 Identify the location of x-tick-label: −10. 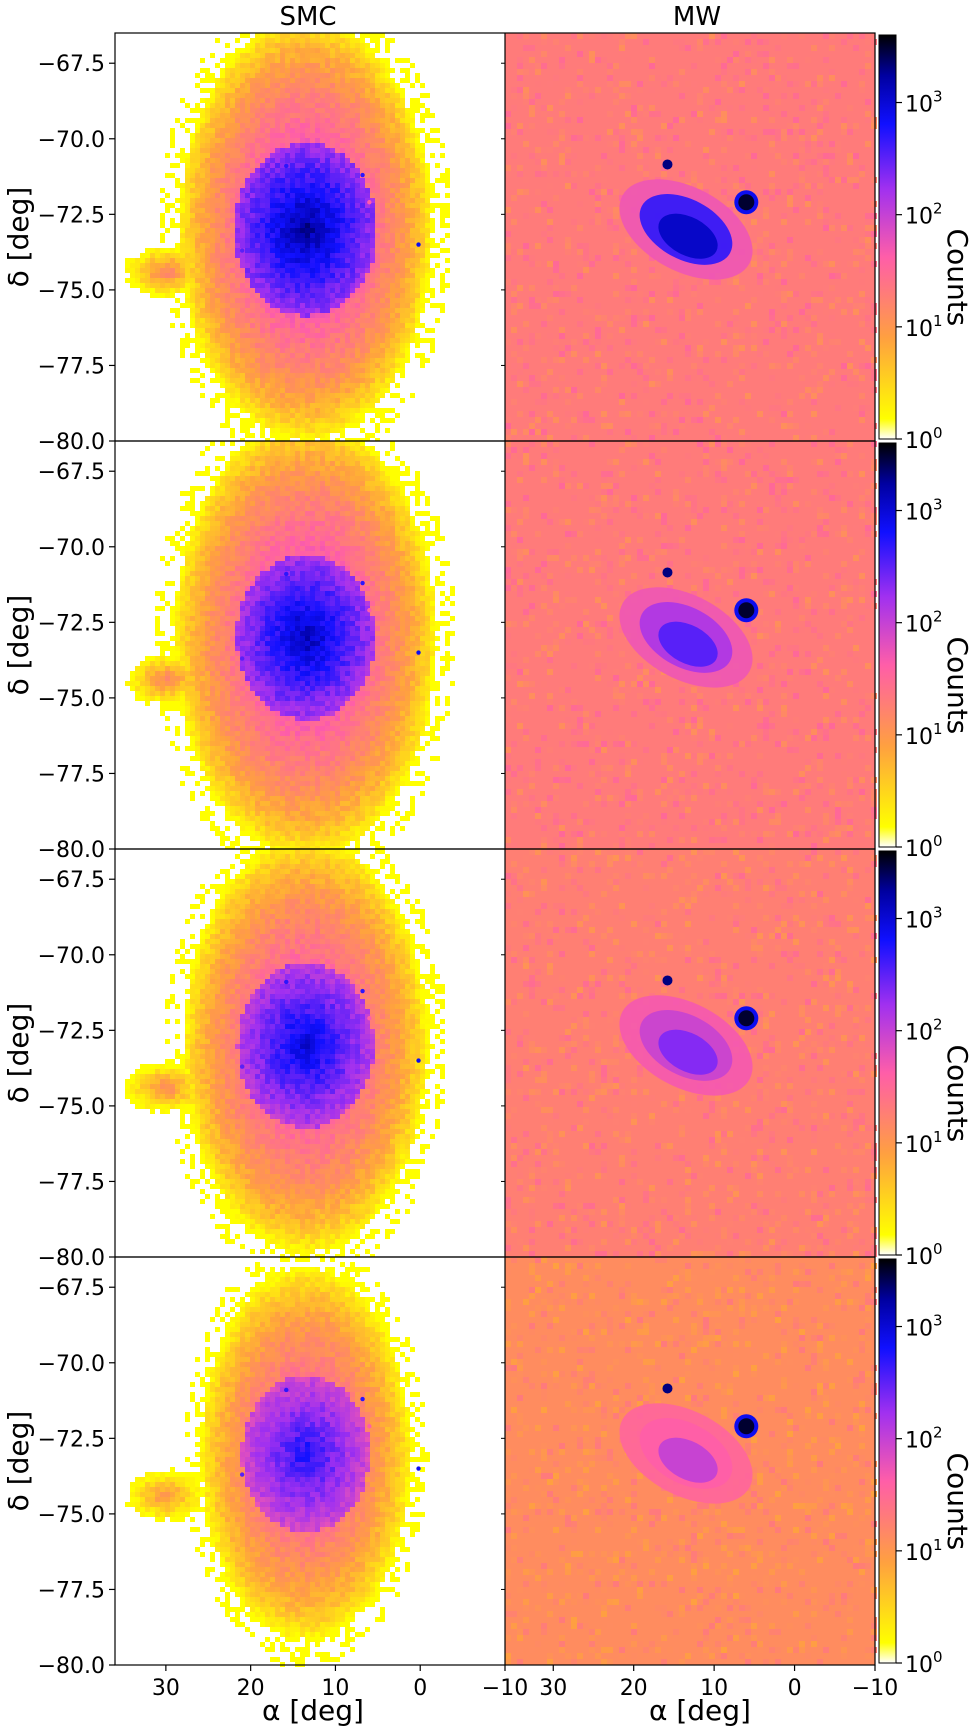
(505, 1688).